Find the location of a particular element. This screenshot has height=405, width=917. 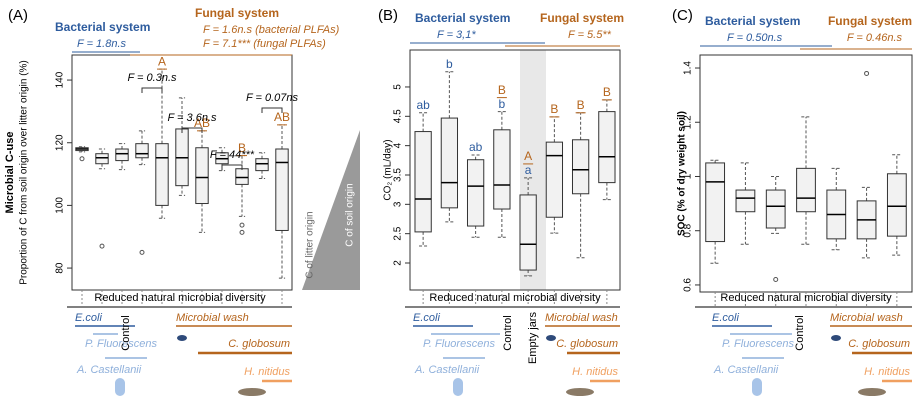

pair-stat: F = 44*** is located at coordinates (232, 155).